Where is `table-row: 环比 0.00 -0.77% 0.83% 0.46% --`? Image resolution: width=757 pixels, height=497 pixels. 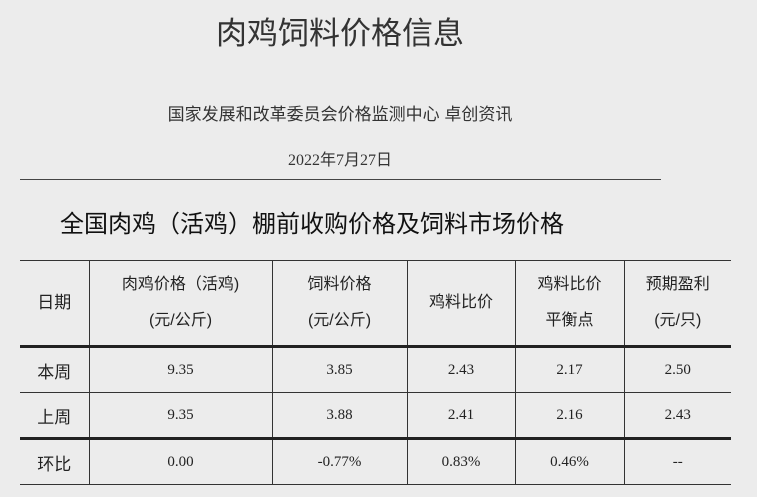 table-row: 环比 0.00 -0.77% 0.83% 0.46% -- is located at coordinates (375, 461).